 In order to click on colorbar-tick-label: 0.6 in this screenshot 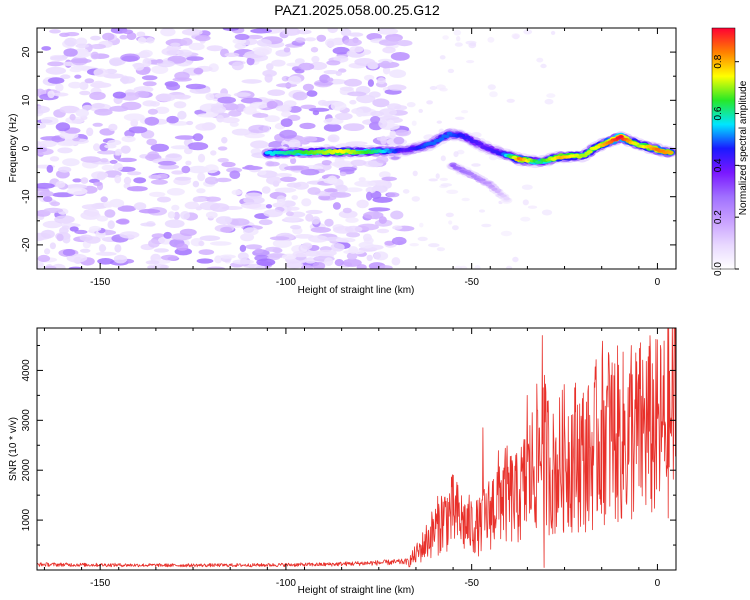, I will do `click(718, 113)`.